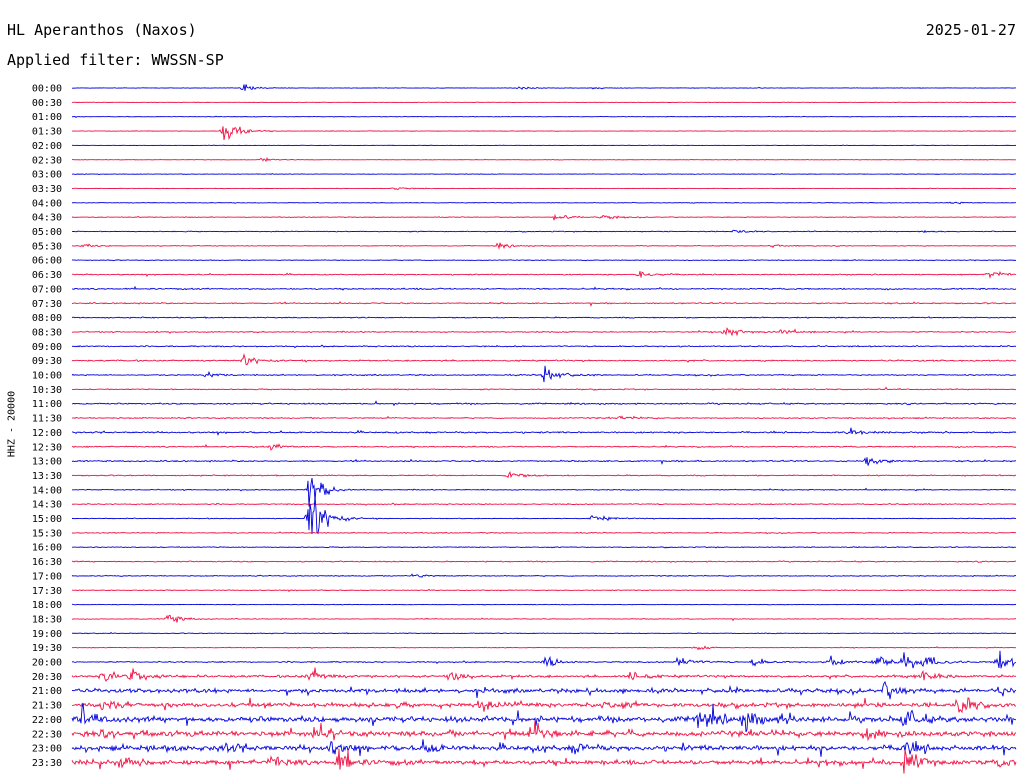  What do you see at coordinates (47, 132) in the screenshot?
I see `time-tick-label: 01:30` at bounding box center [47, 132].